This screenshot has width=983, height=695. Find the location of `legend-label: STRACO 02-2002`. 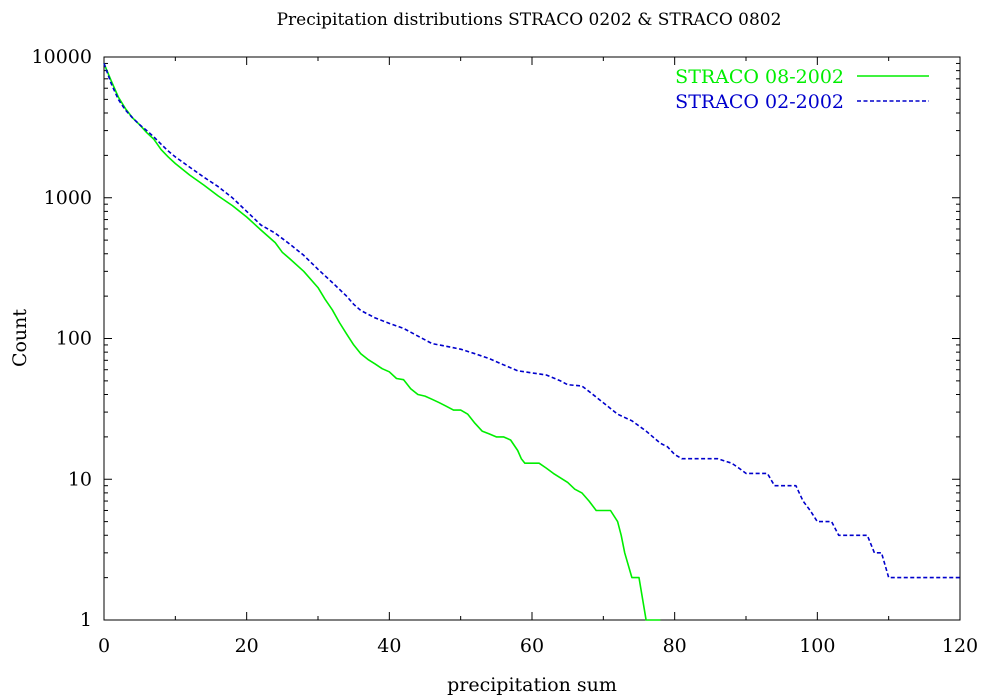

legend-label: STRACO 02-2002 is located at coordinates (759, 102).